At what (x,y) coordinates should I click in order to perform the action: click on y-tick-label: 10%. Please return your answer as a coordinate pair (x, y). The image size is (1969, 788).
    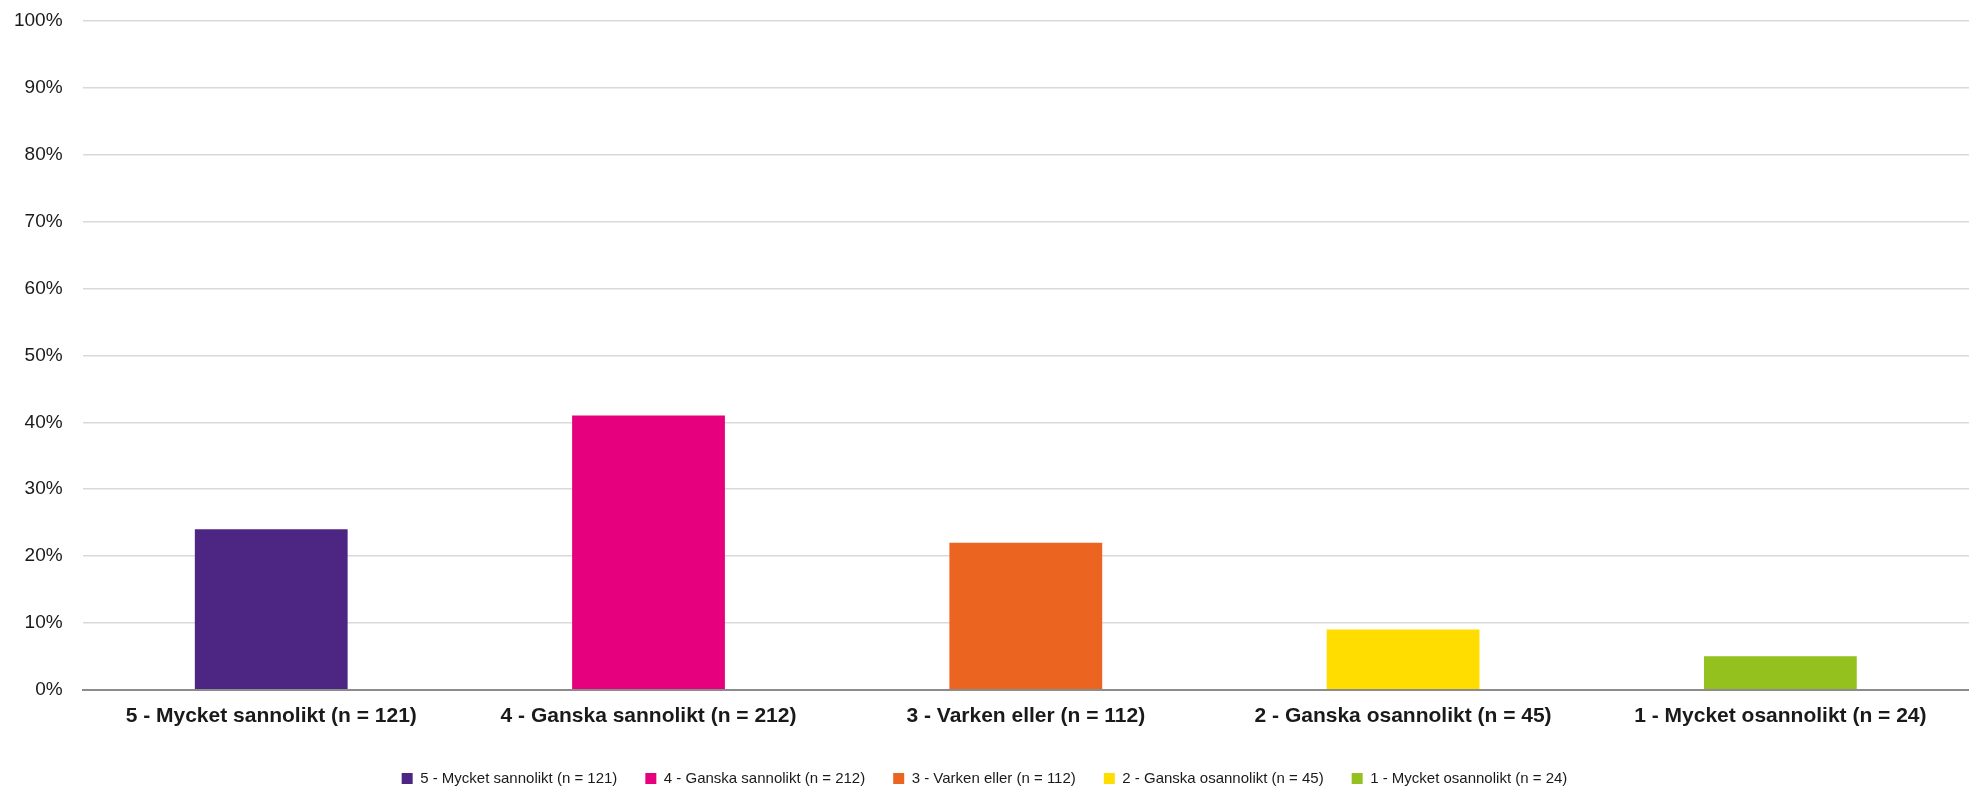
    Looking at the image, I should click on (43, 622).